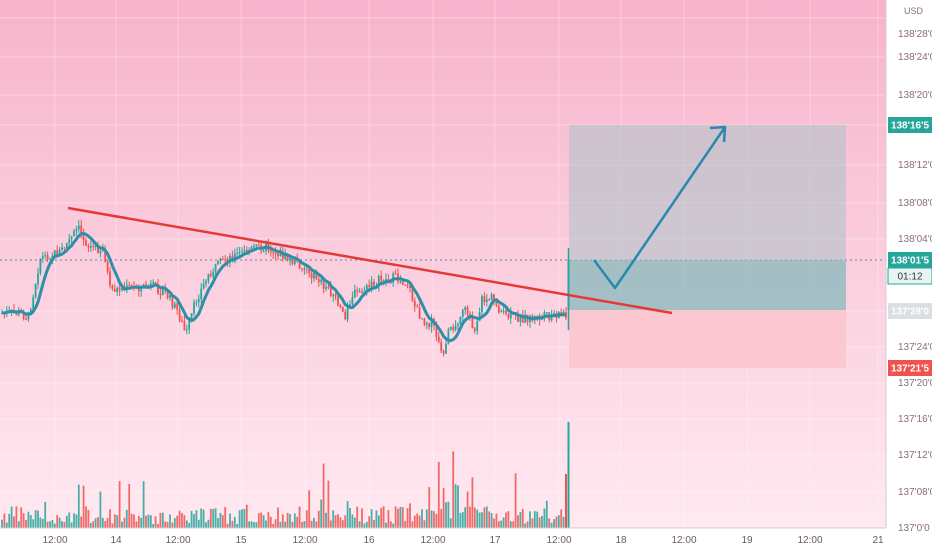 This screenshot has height=555, width=932. I want to click on y-tick-label: 138'20'0, so click(915, 95).